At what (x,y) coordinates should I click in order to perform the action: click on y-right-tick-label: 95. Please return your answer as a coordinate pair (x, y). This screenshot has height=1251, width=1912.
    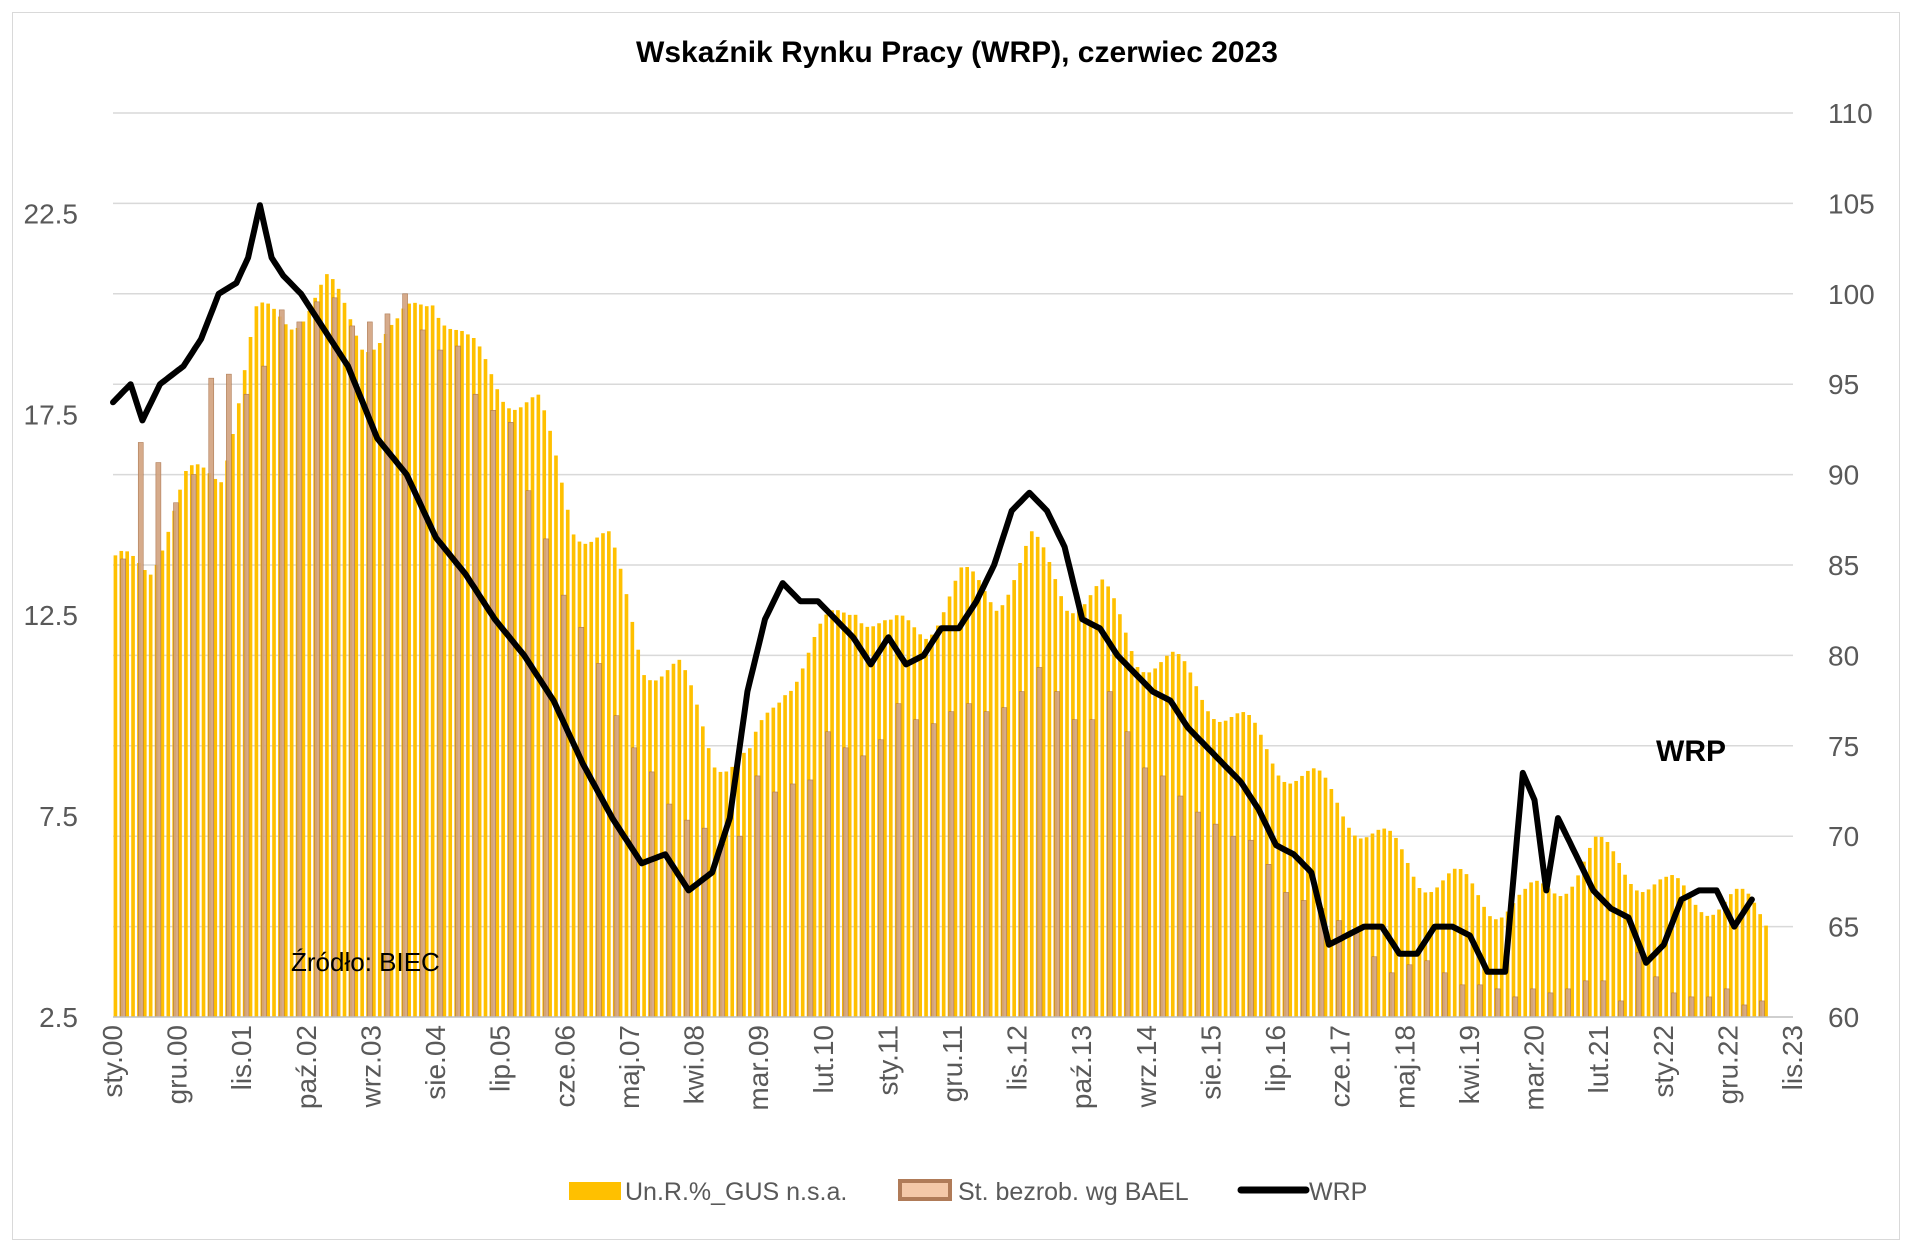
    Looking at the image, I should click on (1843, 384).